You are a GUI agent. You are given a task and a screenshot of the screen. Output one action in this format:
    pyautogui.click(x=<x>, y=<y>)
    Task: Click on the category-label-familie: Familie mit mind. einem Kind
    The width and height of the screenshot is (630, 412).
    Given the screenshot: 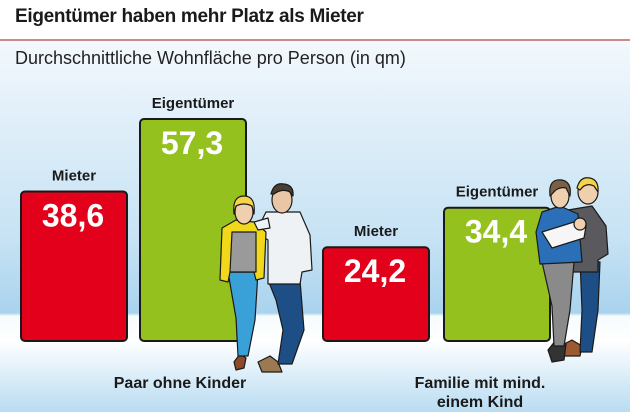 What is the action you would take?
    pyautogui.click(x=480, y=393)
    